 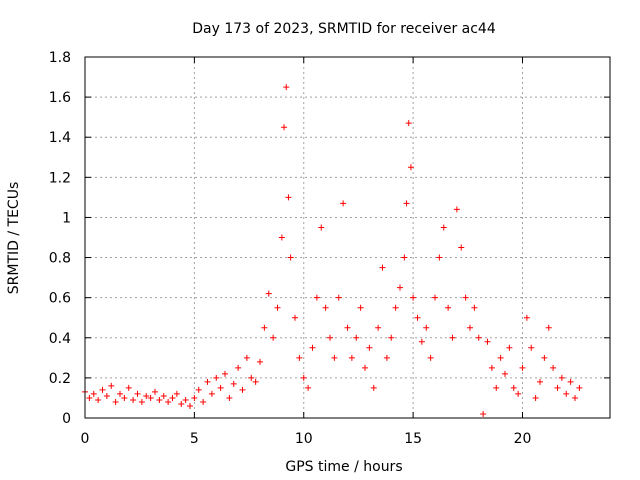 What do you see at coordinates (523, 439) in the screenshot?
I see `x-tick-label: 20` at bounding box center [523, 439].